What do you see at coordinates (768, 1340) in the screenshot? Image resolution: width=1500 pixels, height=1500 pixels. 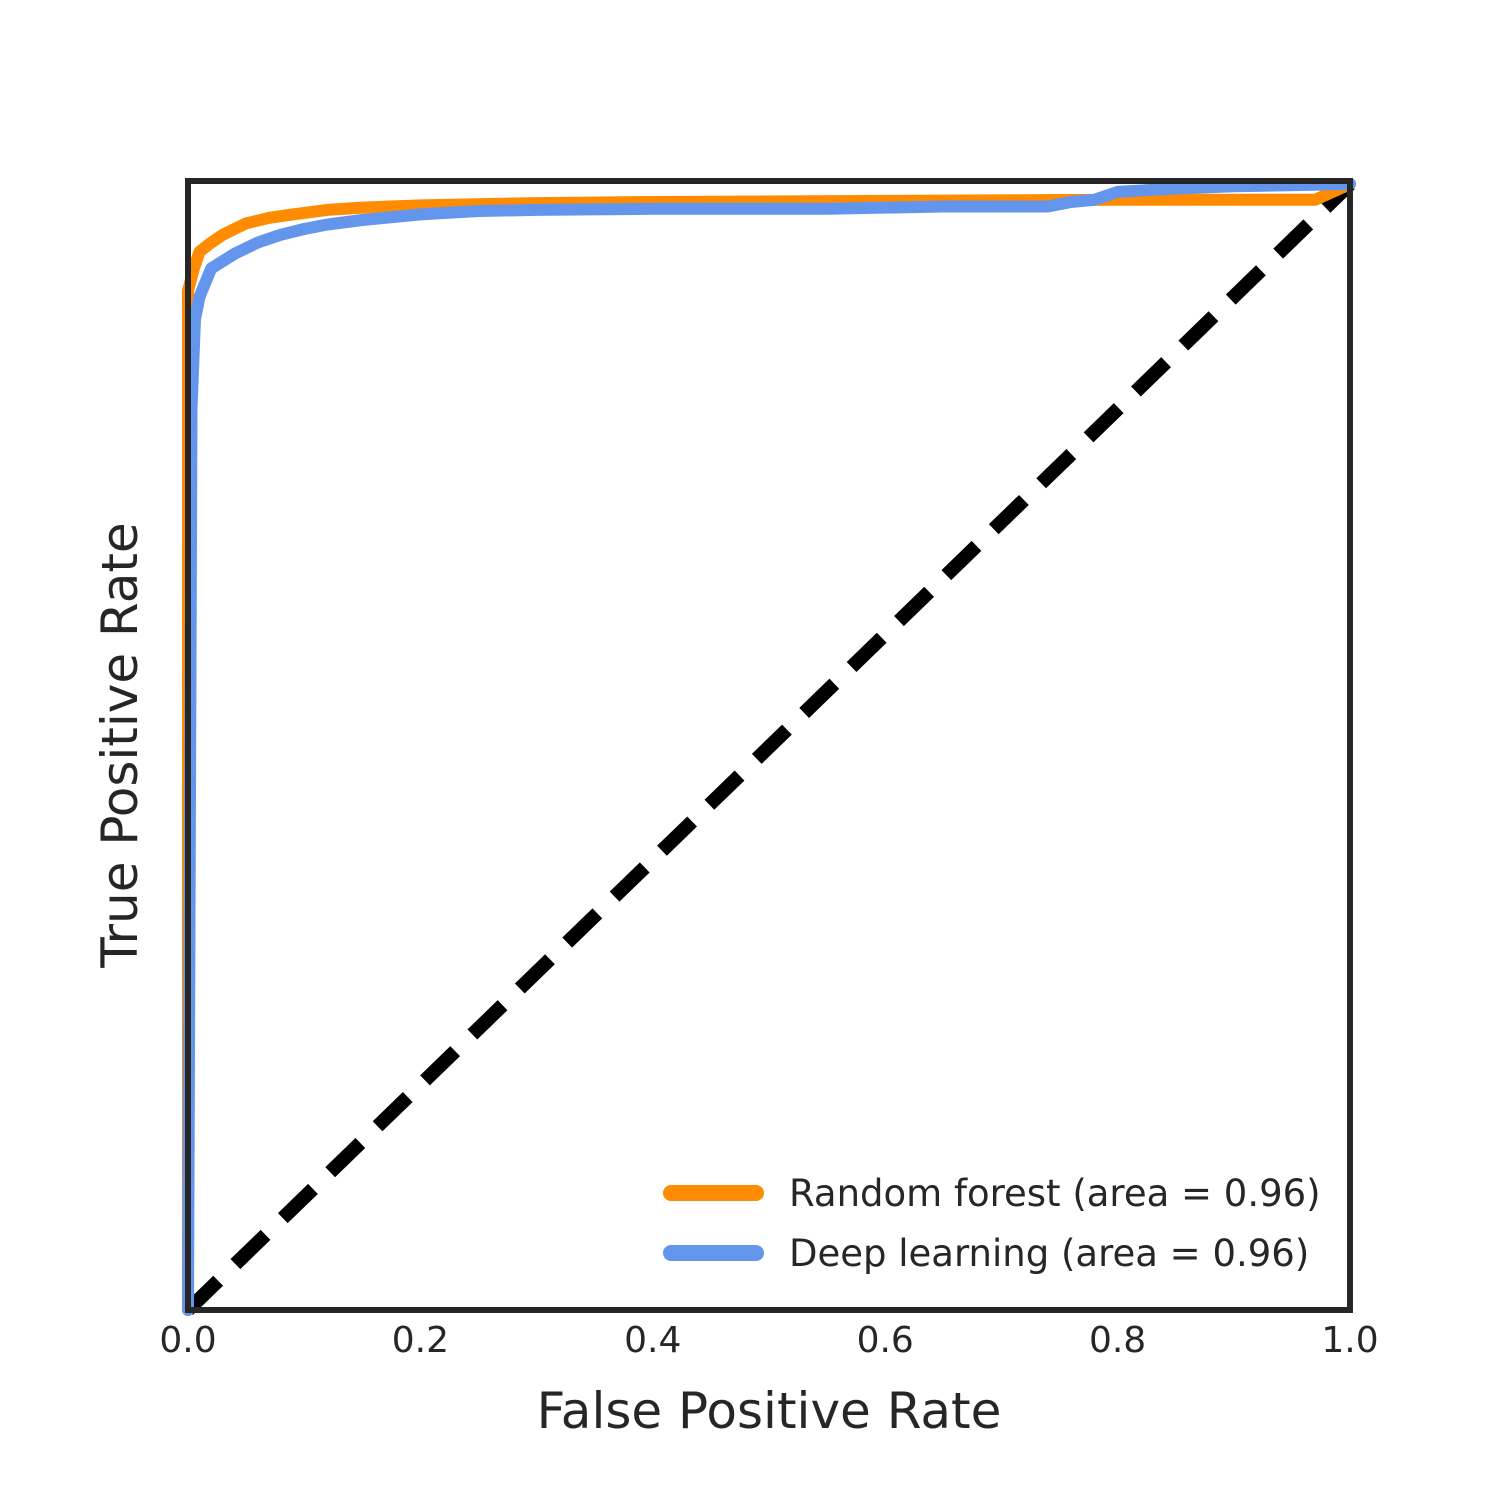 I see `x-axis-ticks: 0.0 0.2 0.4 0.6 0.8 1.0` at bounding box center [768, 1340].